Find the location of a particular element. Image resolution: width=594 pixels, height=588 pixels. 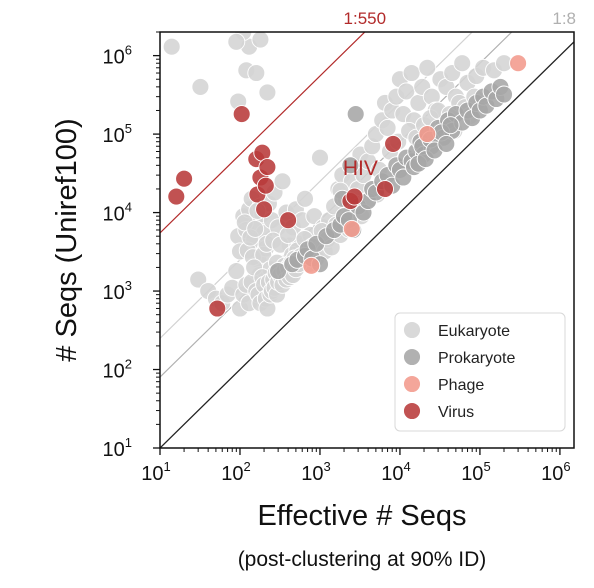

y-tick-label: 10³ is located at coordinates (117, 291).